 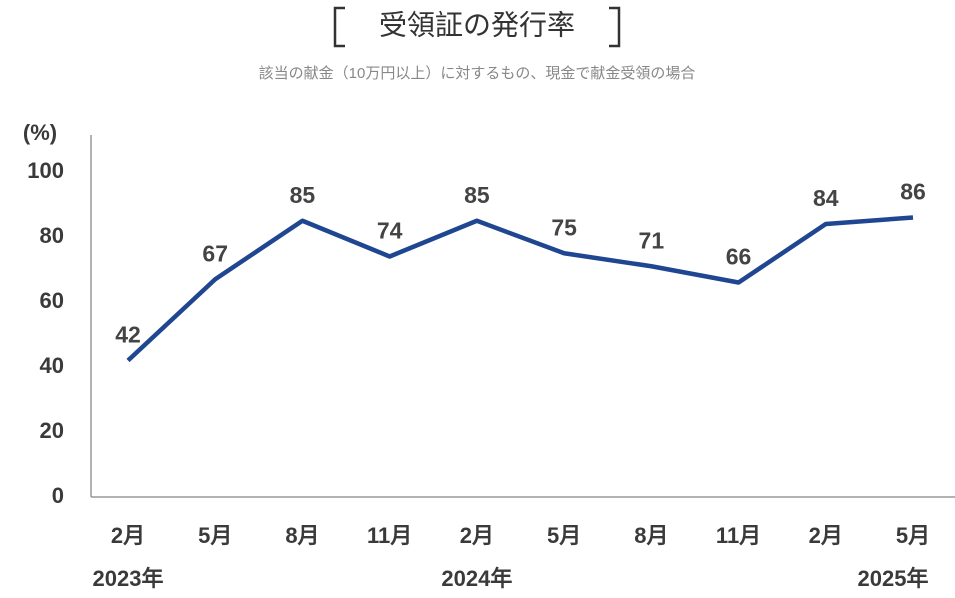 What do you see at coordinates (564, 227) in the screenshot?
I see `data-label: 75` at bounding box center [564, 227].